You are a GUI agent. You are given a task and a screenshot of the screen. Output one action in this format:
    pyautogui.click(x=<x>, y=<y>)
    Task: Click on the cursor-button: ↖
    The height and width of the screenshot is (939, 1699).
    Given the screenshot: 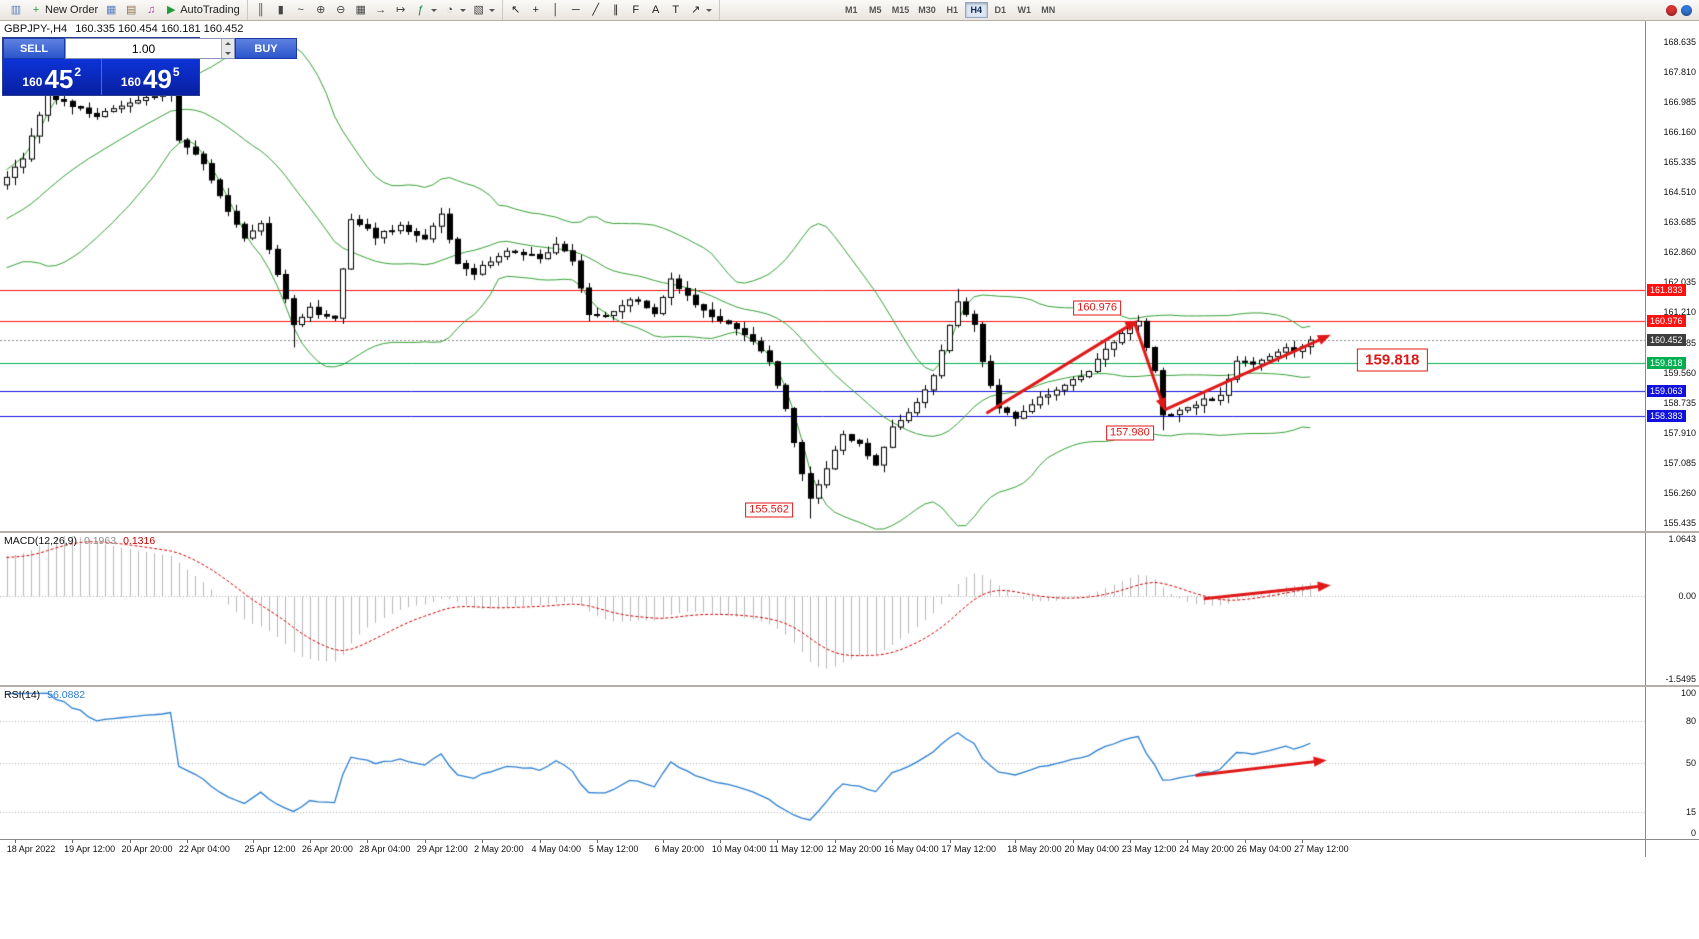 What is the action you would take?
    pyautogui.click(x=516, y=10)
    